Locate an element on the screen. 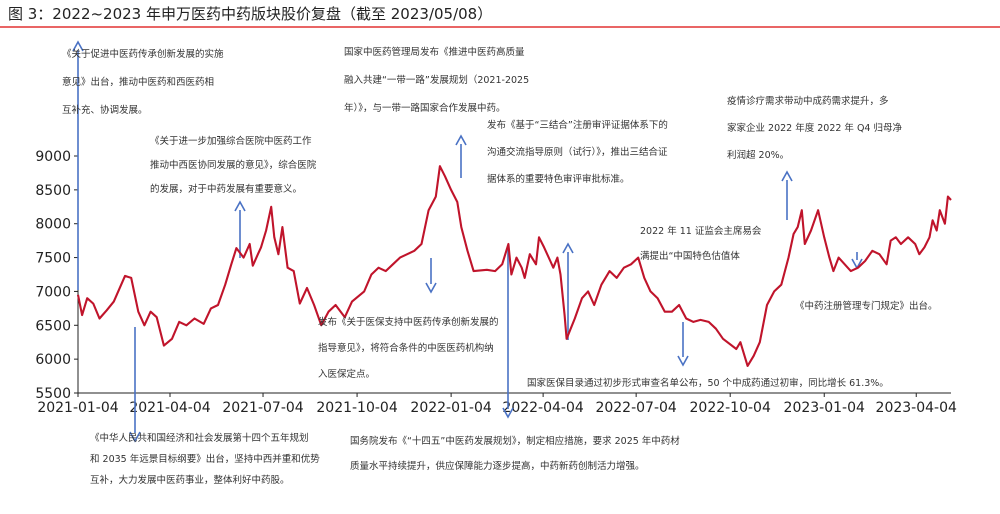 This screenshot has height=514, width=1000. y-tick-label: 6500 is located at coordinates (53, 326).